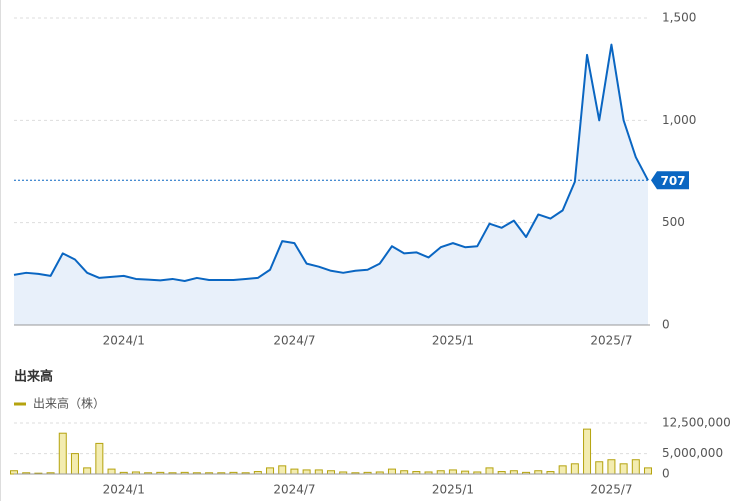 This screenshot has height=501, width=733. What do you see at coordinates (692, 453) in the screenshot?
I see `y-tick-label: 5,000,000` at bounding box center [692, 453].